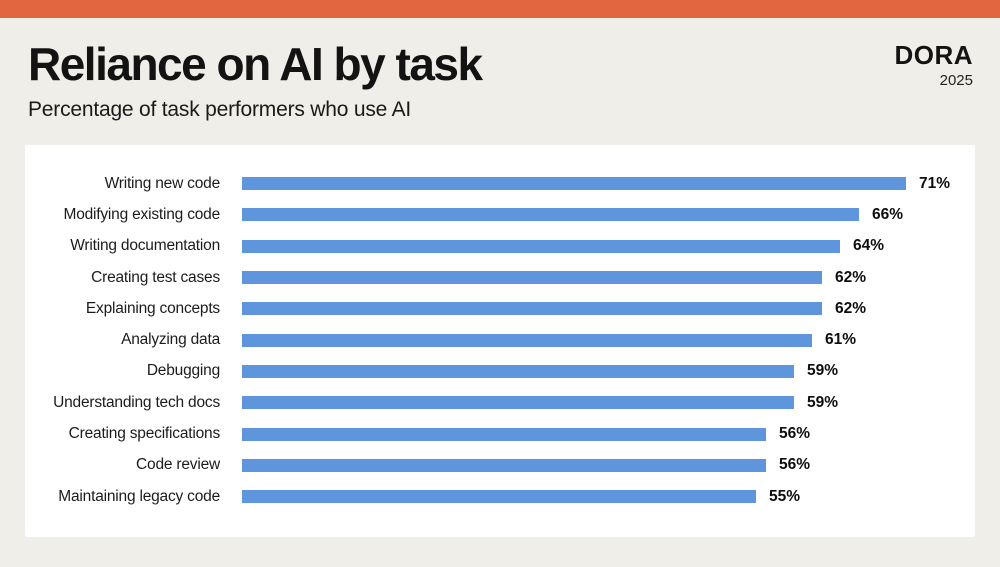 The width and height of the screenshot is (1000, 567). I want to click on chart-row: Writing documentation 64%, so click(500, 246).